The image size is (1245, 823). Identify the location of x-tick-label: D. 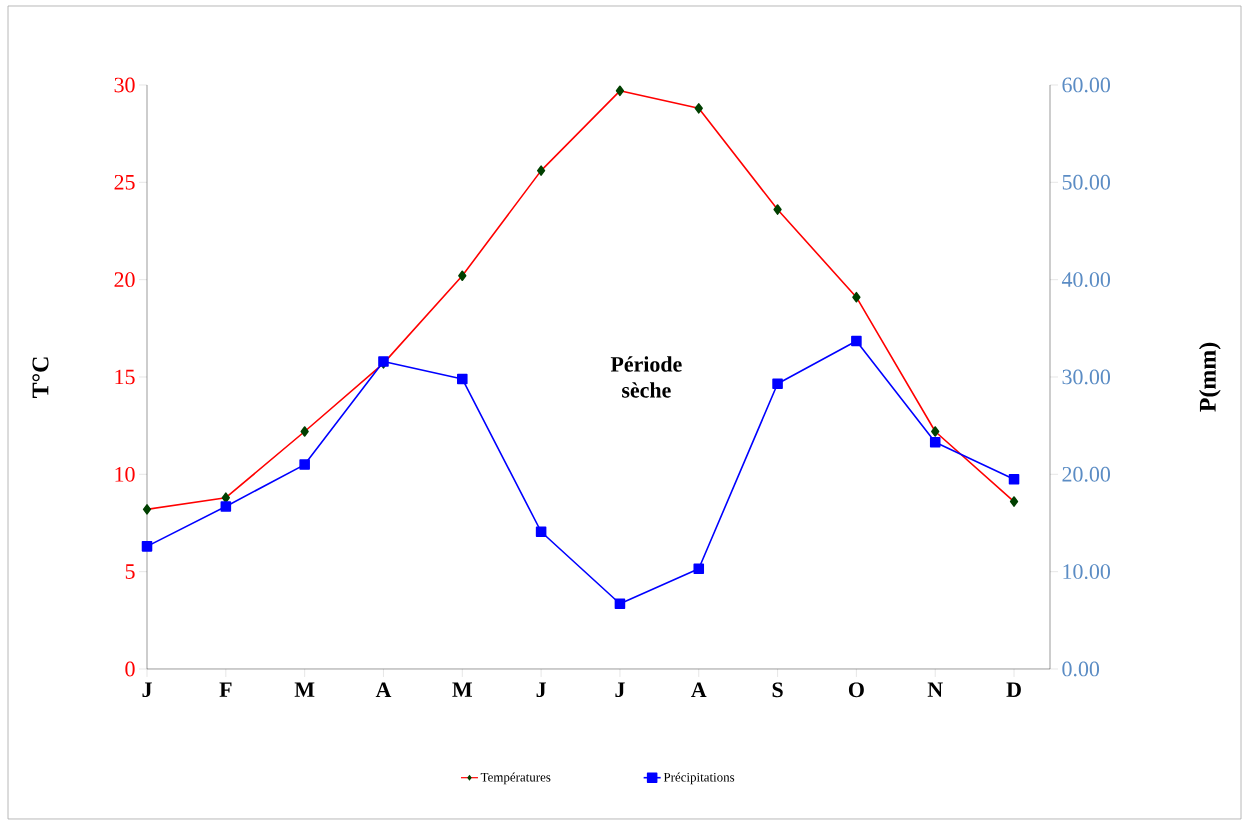
(1013, 689).